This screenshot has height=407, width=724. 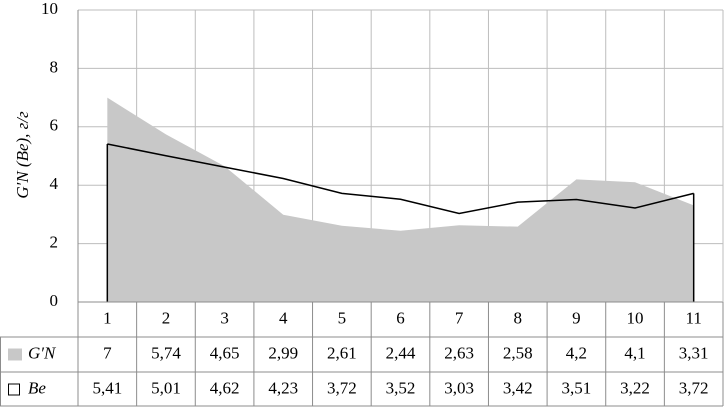 What do you see at coordinates (166, 352) in the screenshot?
I see `data-label: 5,74` at bounding box center [166, 352].